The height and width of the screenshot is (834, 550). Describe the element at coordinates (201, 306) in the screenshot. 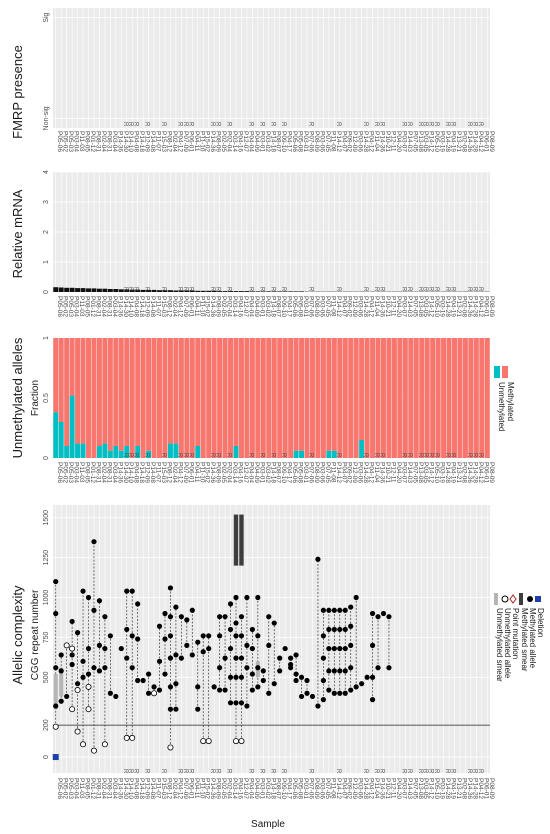

I see `mrna-tick-label: P11-10` at that location.